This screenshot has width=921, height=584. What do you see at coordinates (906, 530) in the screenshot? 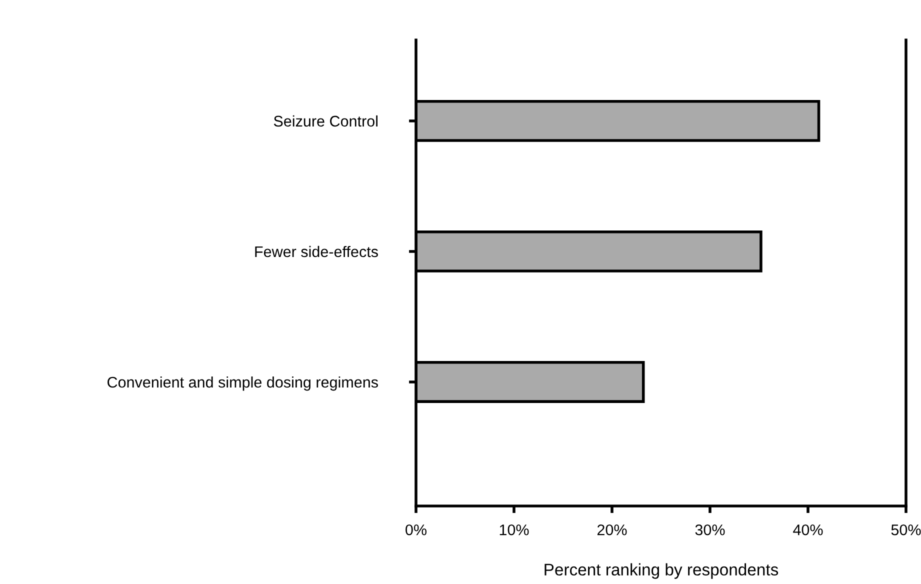
I see `x-tick-label: 50%` at bounding box center [906, 530].